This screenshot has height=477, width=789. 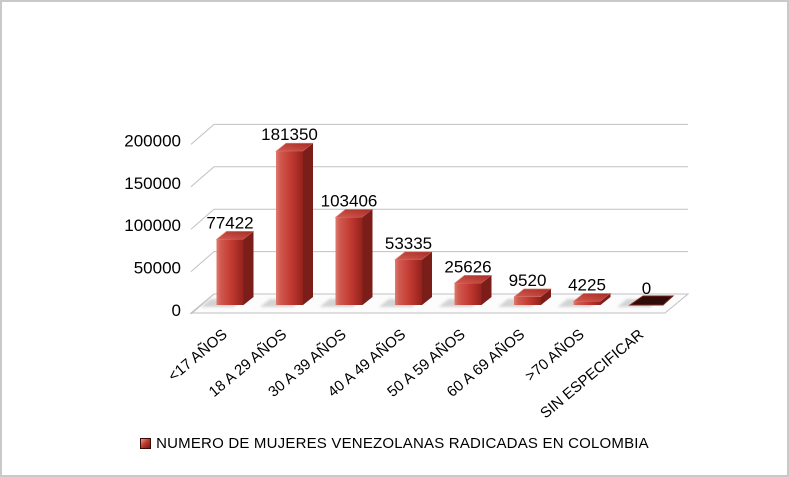 I want to click on bar-data-label: 9520, so click(x=528, y=280).